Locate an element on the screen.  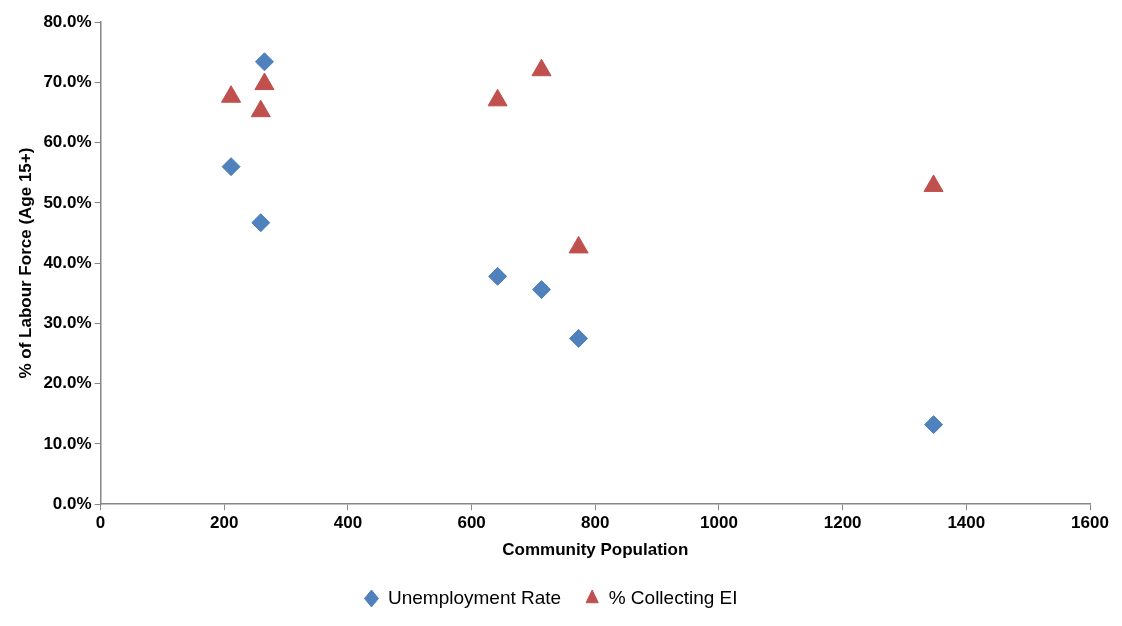
x-axis-title: Community Population is located at coordinates (595, 550).